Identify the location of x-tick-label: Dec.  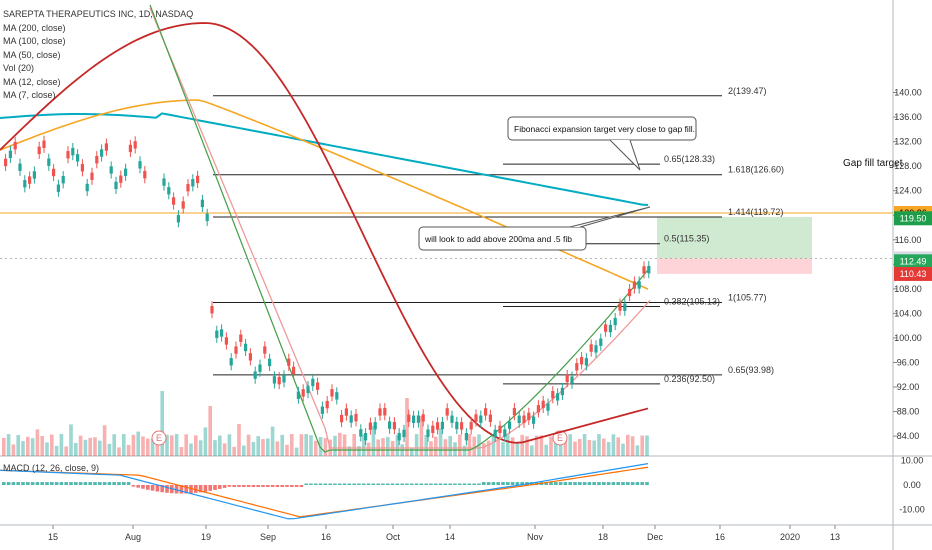
(655, 537).